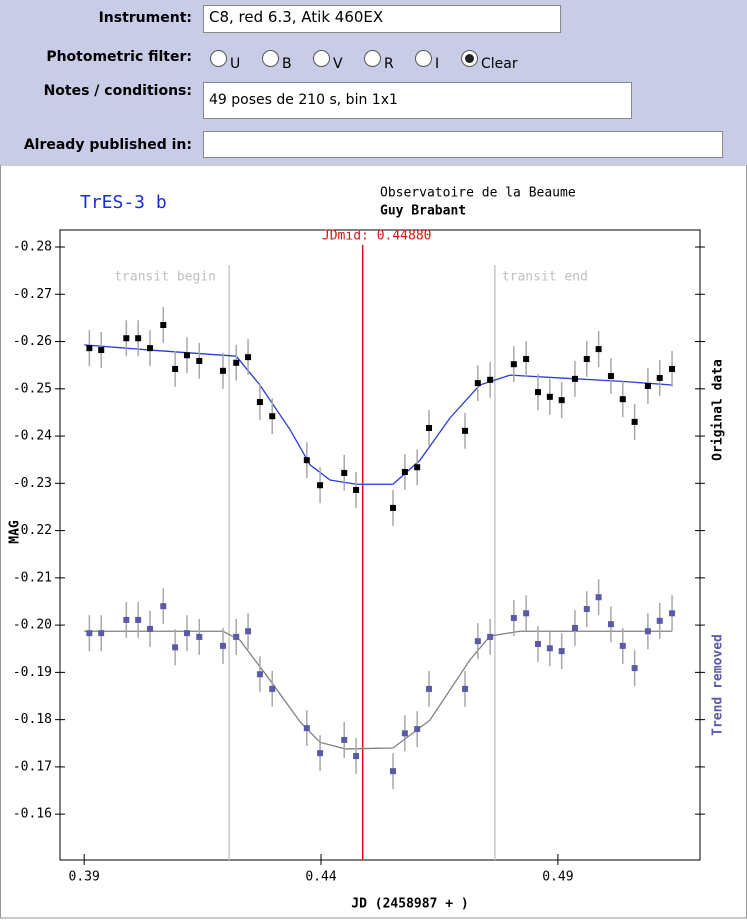 Image resolution: width=747 pixels, height=920 pixels. I want to click on series-label: Trend removed, so click(718, 685).